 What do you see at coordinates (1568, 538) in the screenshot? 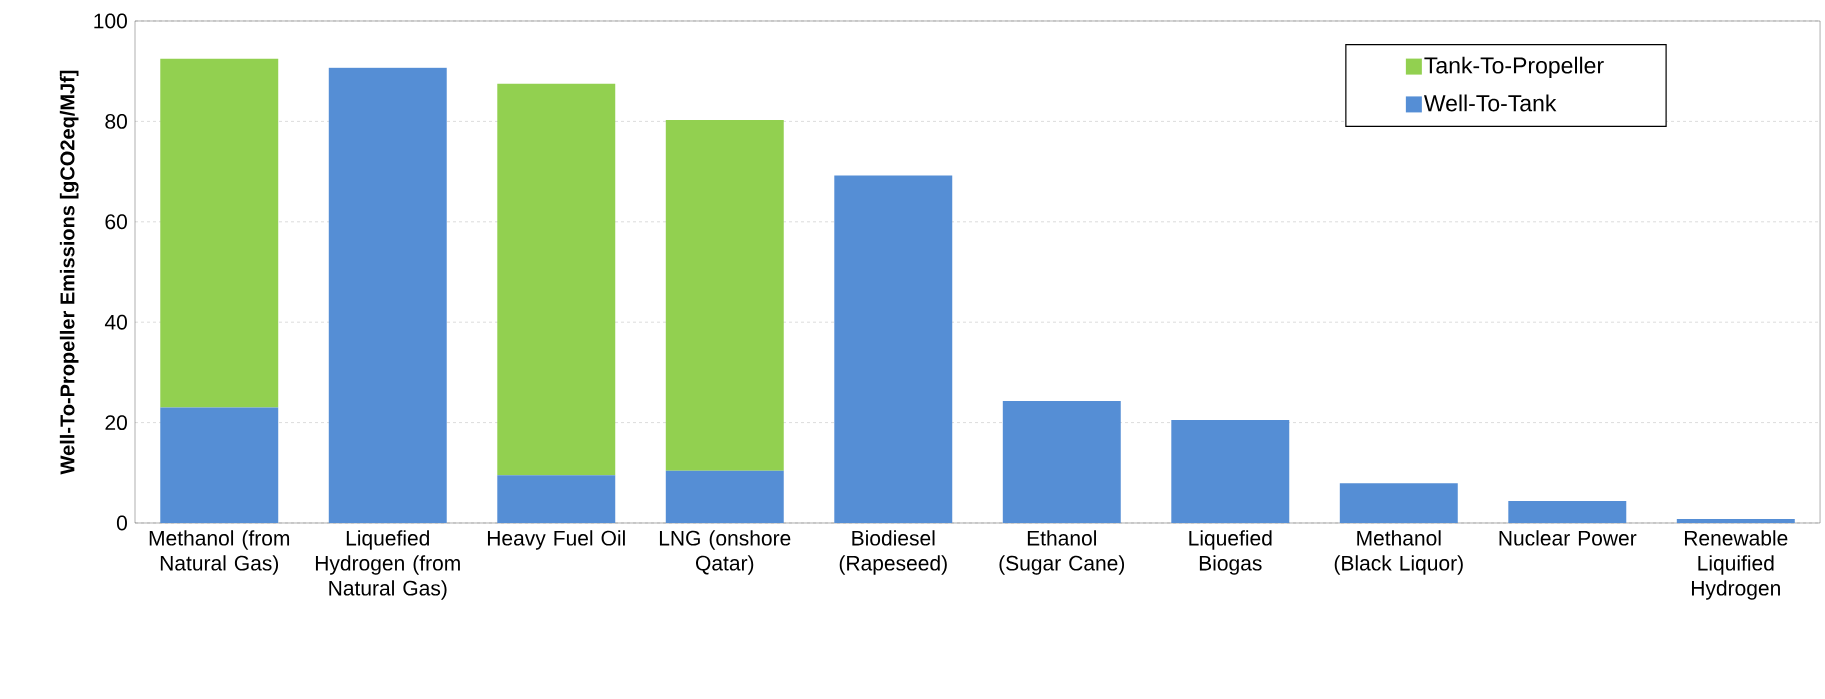
I see `x-tick-label: Nuclear Power` at bounding box center [1568, 538].